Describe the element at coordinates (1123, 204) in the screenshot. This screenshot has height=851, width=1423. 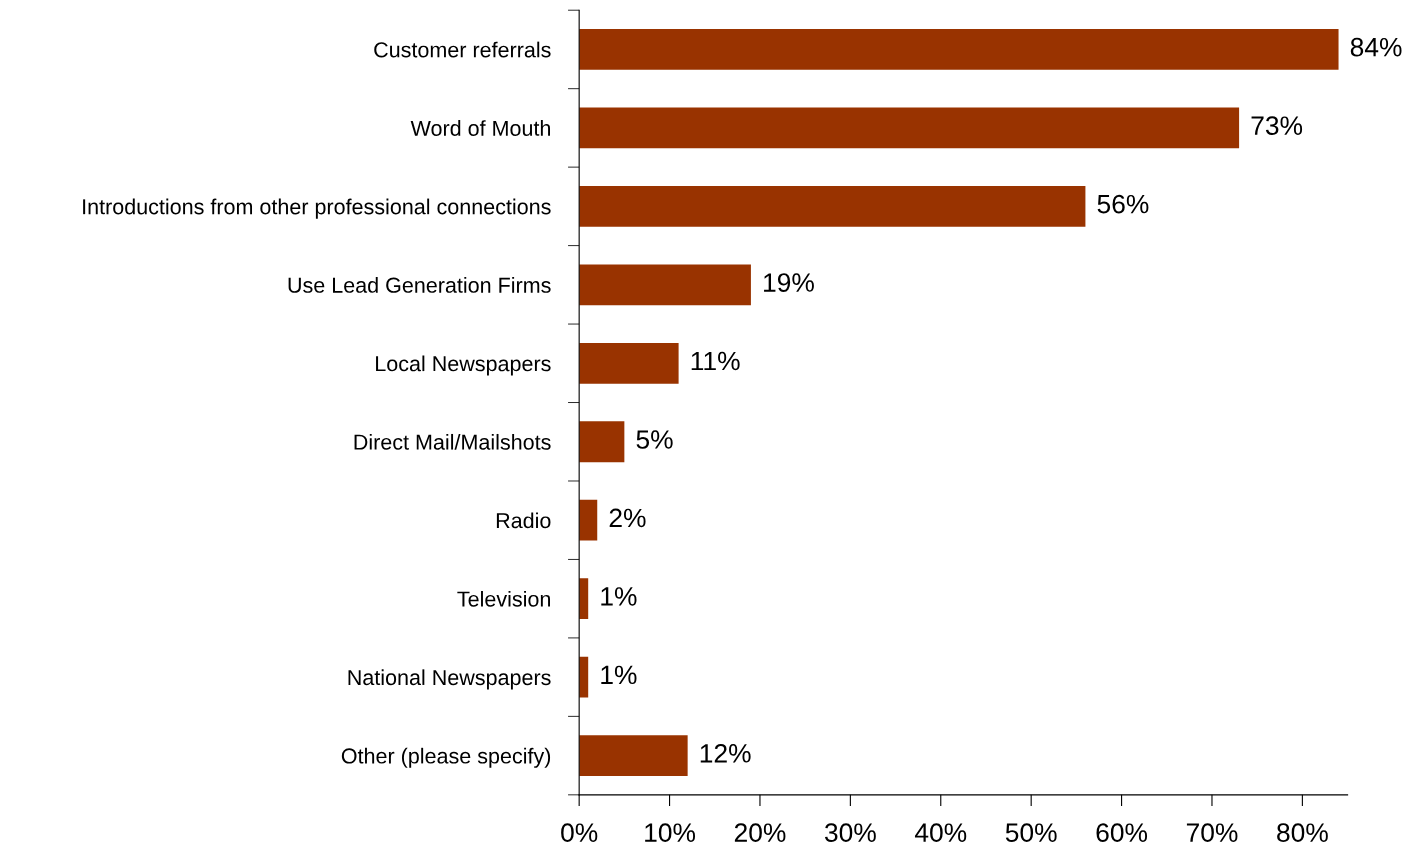
I see `data-label: 56%` at that location.